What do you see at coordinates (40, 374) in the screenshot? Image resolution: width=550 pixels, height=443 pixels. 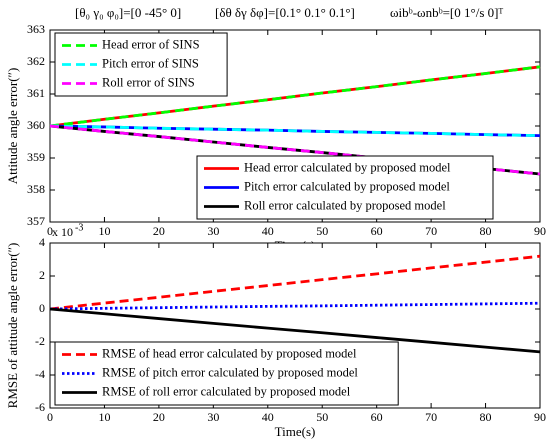 I see `y-tick-label: -4` at bounding box center [40, 374].